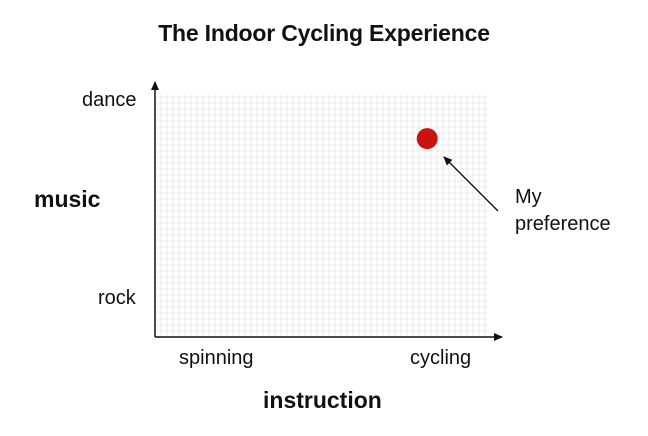 Image resolution: width=648 pixels, height=436 pixels. I want to click on diagram-title: The Indoor Cycling Experience, so click(324, 33).